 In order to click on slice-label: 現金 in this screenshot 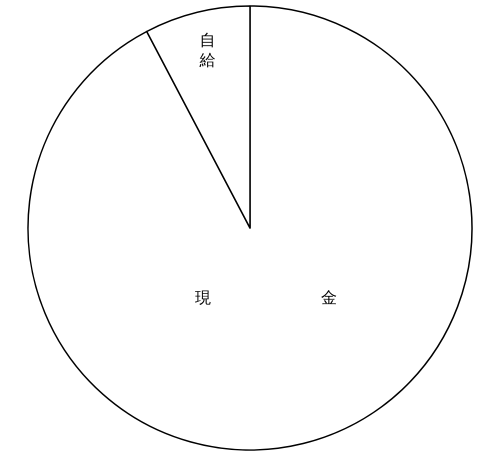, I will do `click(320, 297)`.